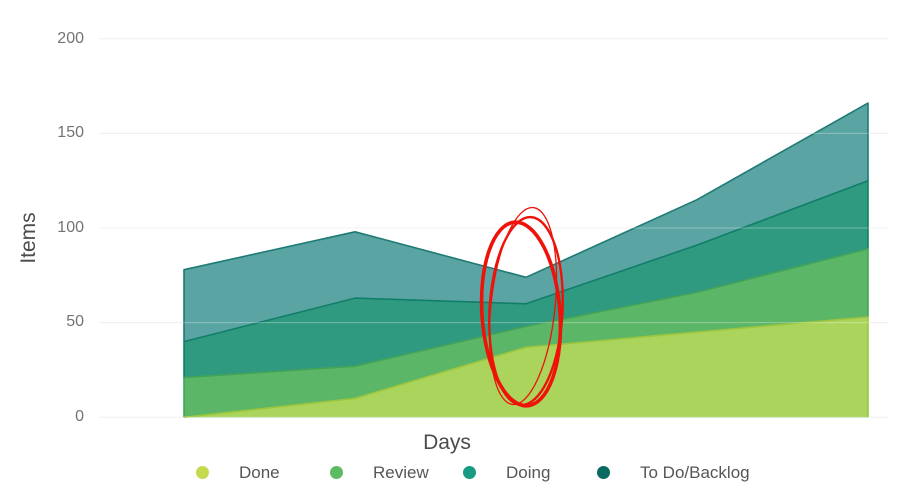  I want to click on y-tick-0: 0, so click(79, 416).